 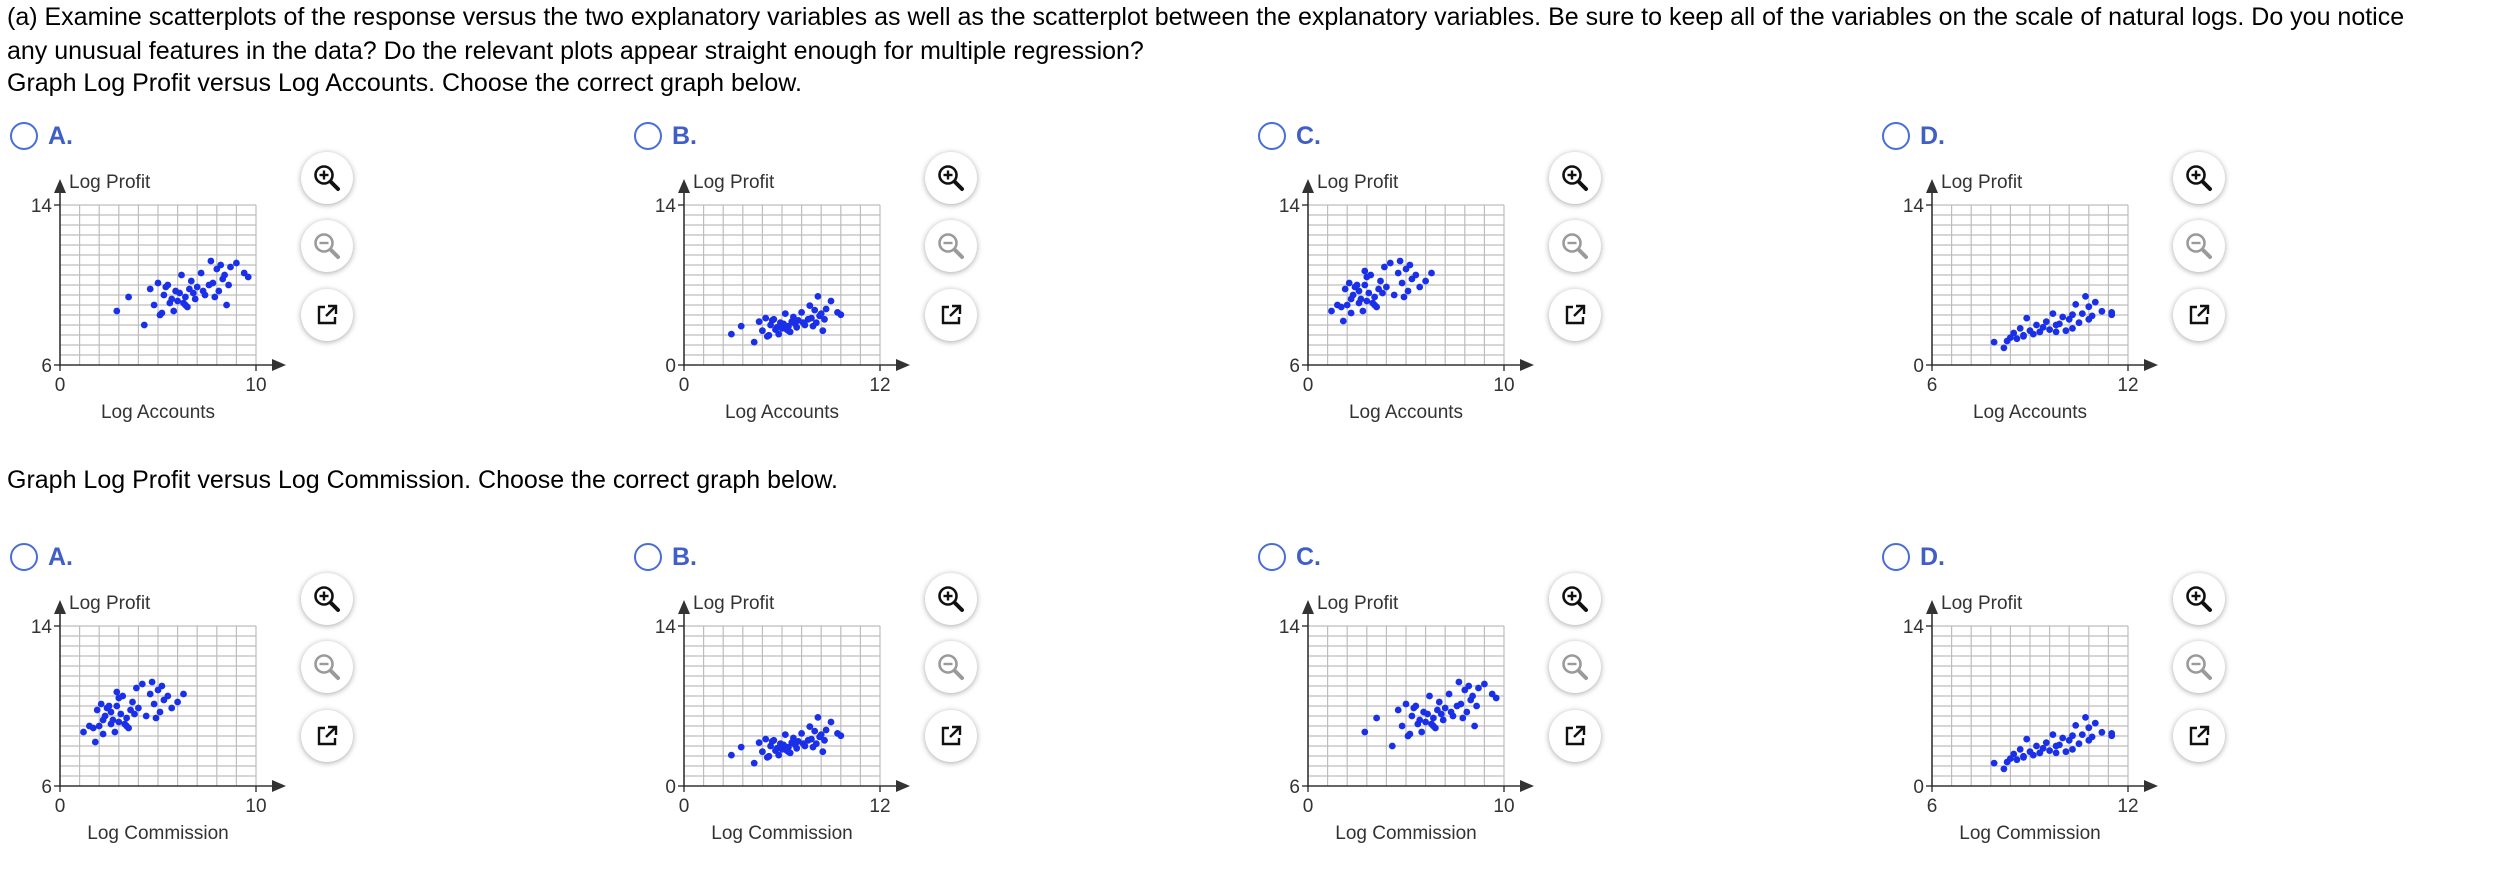 I want to click on y-tick-label-max: 14, so click(x=1290, y=206).